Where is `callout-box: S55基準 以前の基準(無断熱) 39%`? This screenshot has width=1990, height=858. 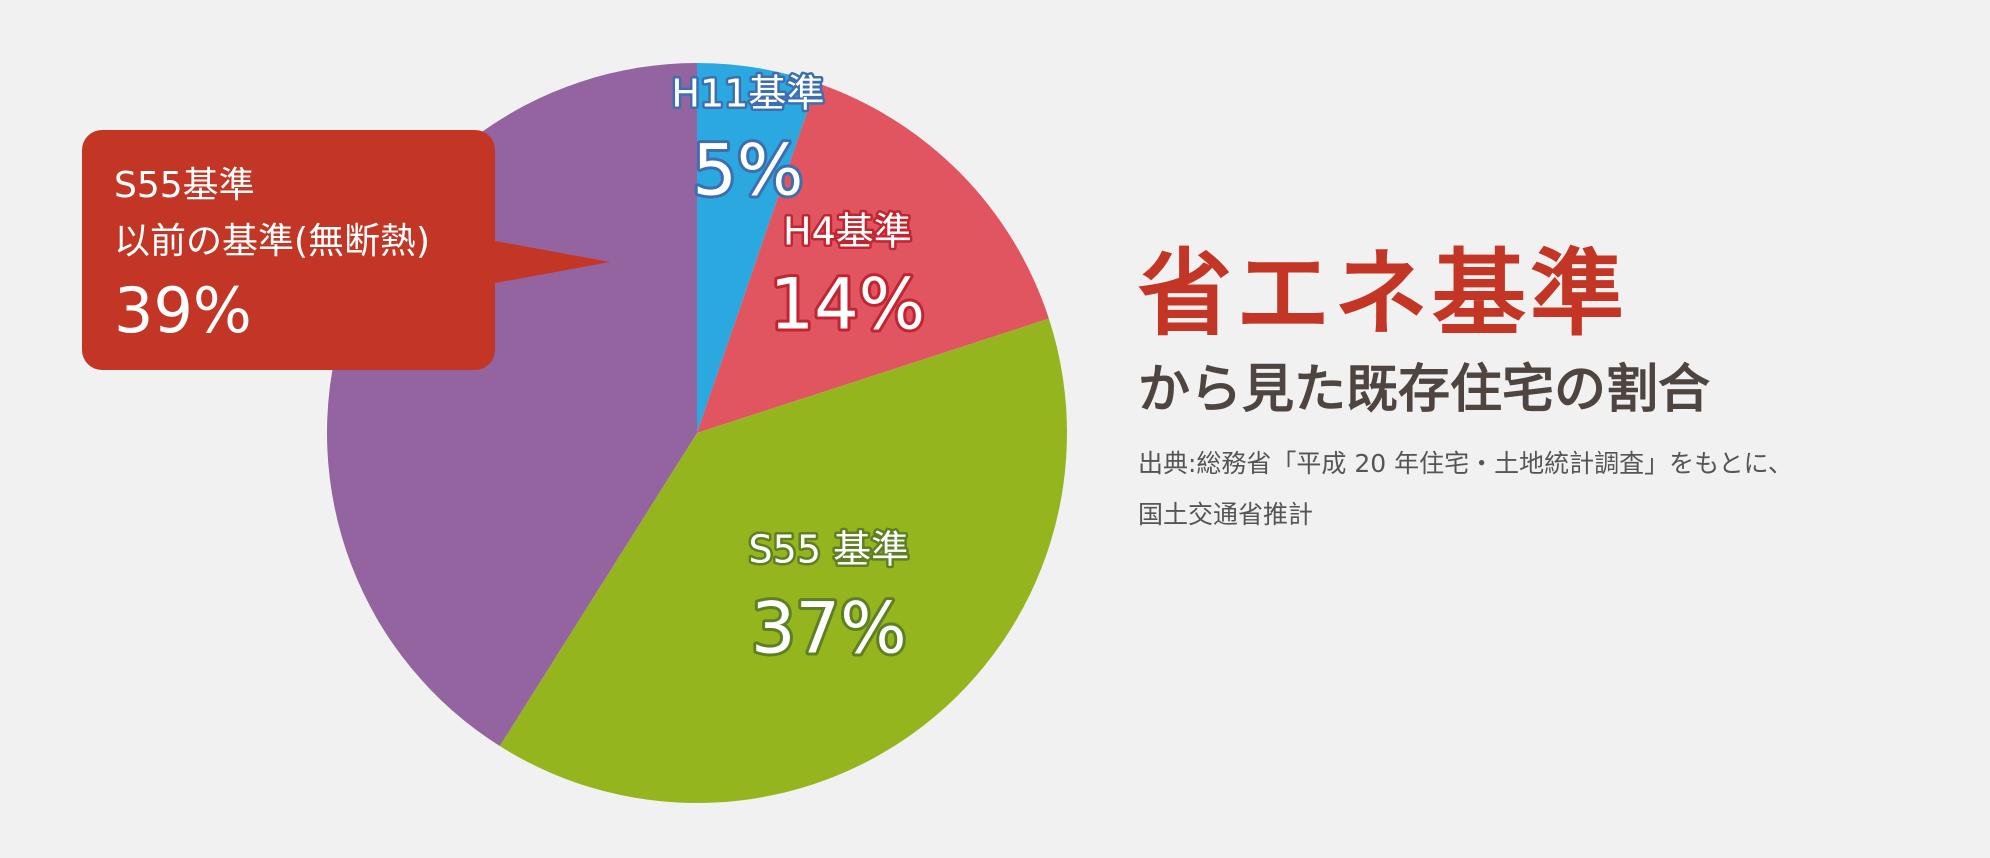
callout-box: S55基準 以前の基準(無断熱) 39% is located at coordinates (288, 250).